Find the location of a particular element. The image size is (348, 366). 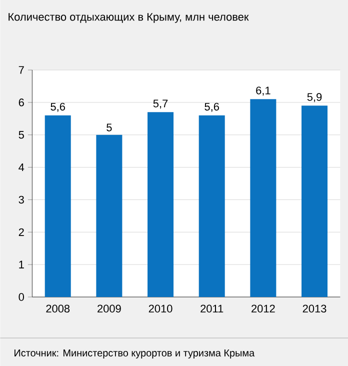

data-label: 6,1 is located at coordinates (263, 91).